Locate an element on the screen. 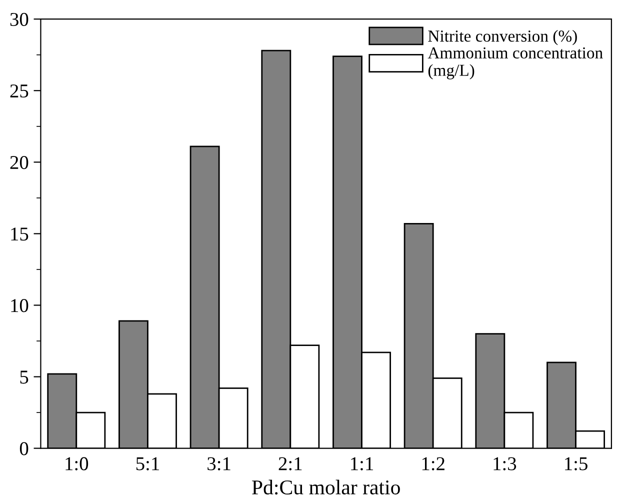 The height and width of the screenshot is (502, 617). y-tick-label: 0 is located at coordinates (24, 449).